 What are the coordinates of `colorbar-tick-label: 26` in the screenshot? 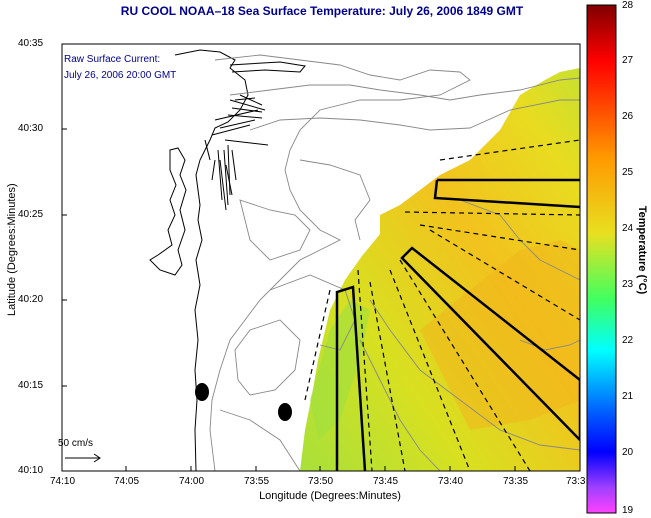 It's located at (628, 116).